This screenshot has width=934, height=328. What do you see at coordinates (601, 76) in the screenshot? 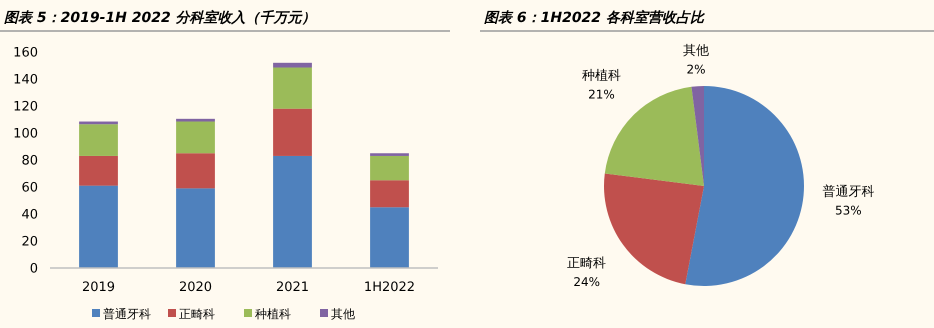
I see `slice-label: 种植科` at bounding box center [601, 76].